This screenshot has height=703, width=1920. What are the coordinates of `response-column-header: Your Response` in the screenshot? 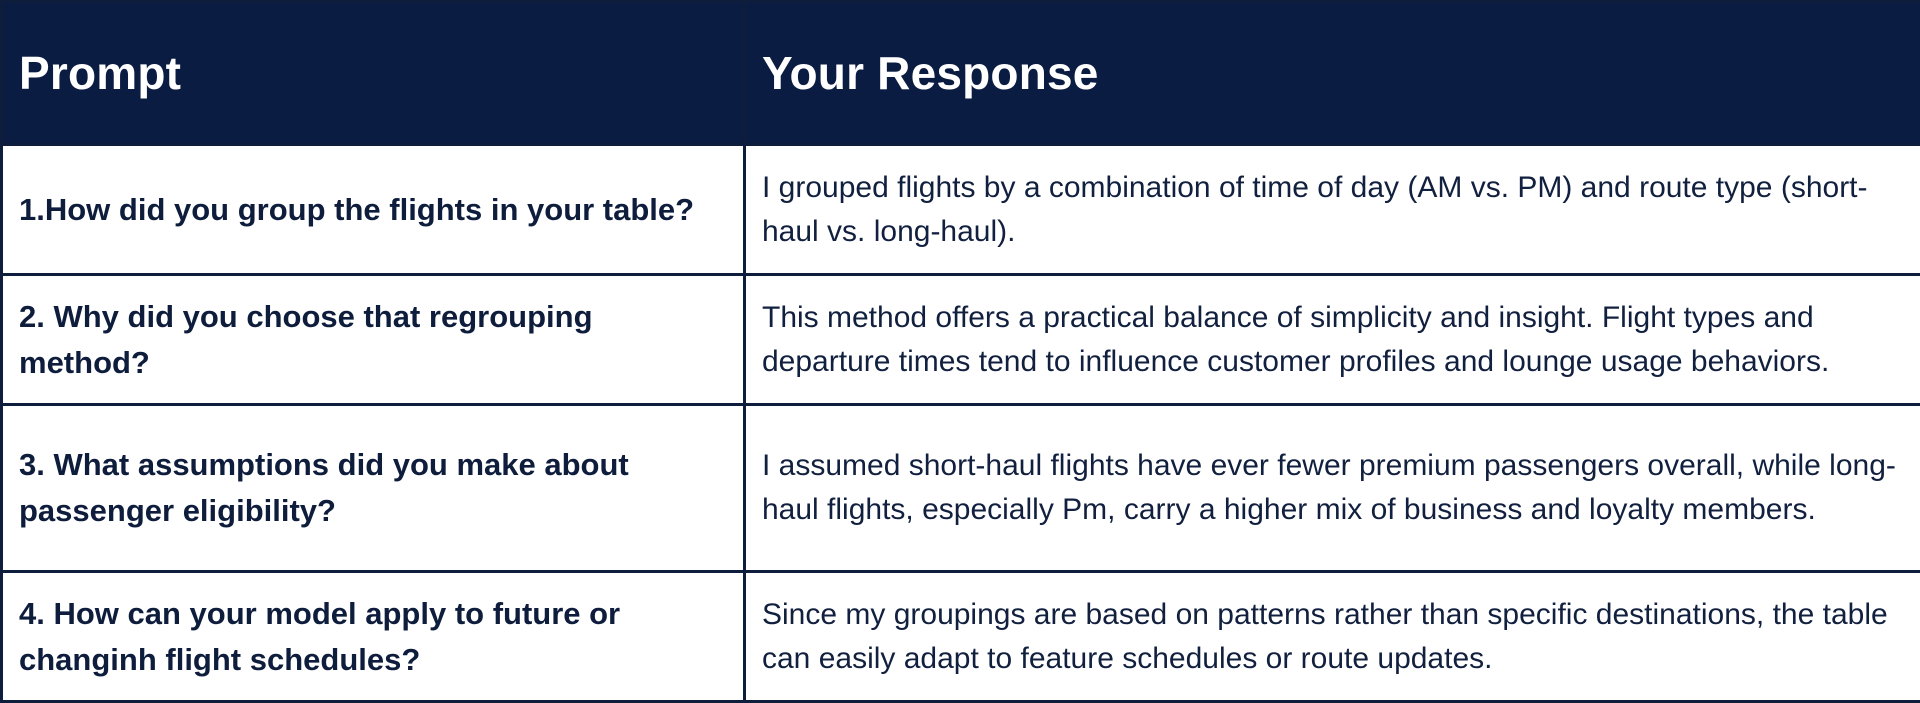 It's located at (1332, 73).